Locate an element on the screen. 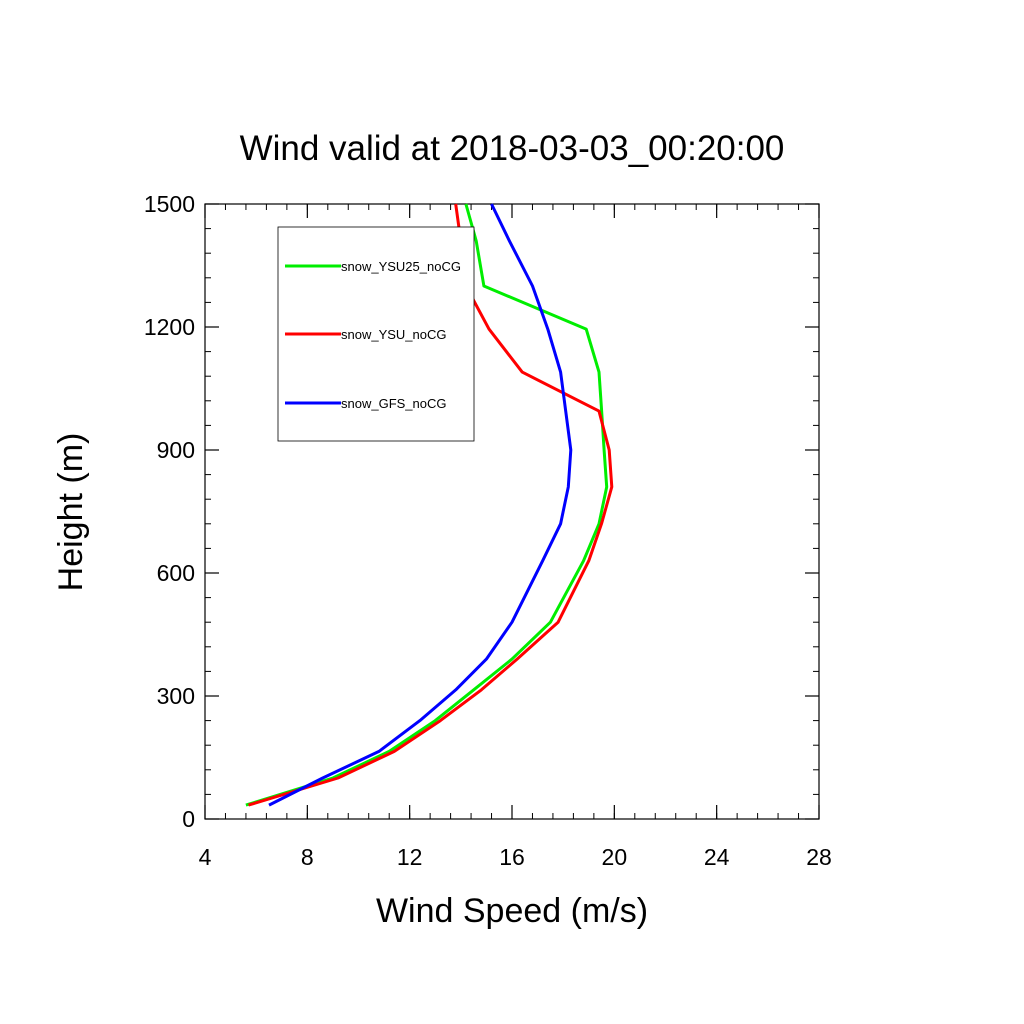  x-tick-label: 24 is located at coordinates (717, 857).